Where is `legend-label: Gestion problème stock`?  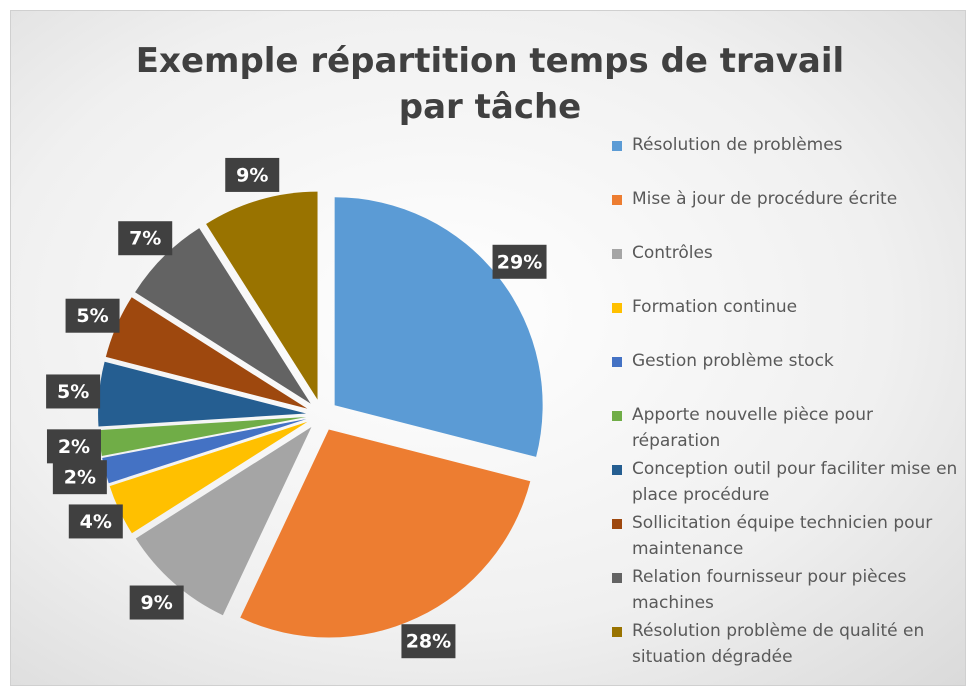 legend-label: Gestion problème stock is located at coordinates (733, 361).